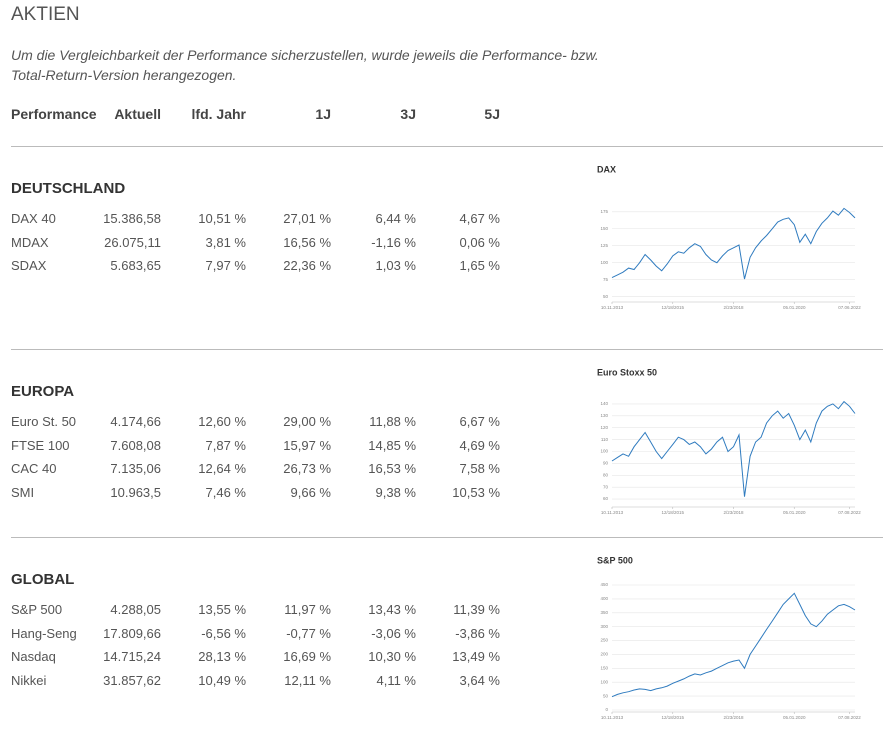  Describe the element at coordinates (307, 218) in the screenshot. I see `table-cell: 27,01 %` at that location.